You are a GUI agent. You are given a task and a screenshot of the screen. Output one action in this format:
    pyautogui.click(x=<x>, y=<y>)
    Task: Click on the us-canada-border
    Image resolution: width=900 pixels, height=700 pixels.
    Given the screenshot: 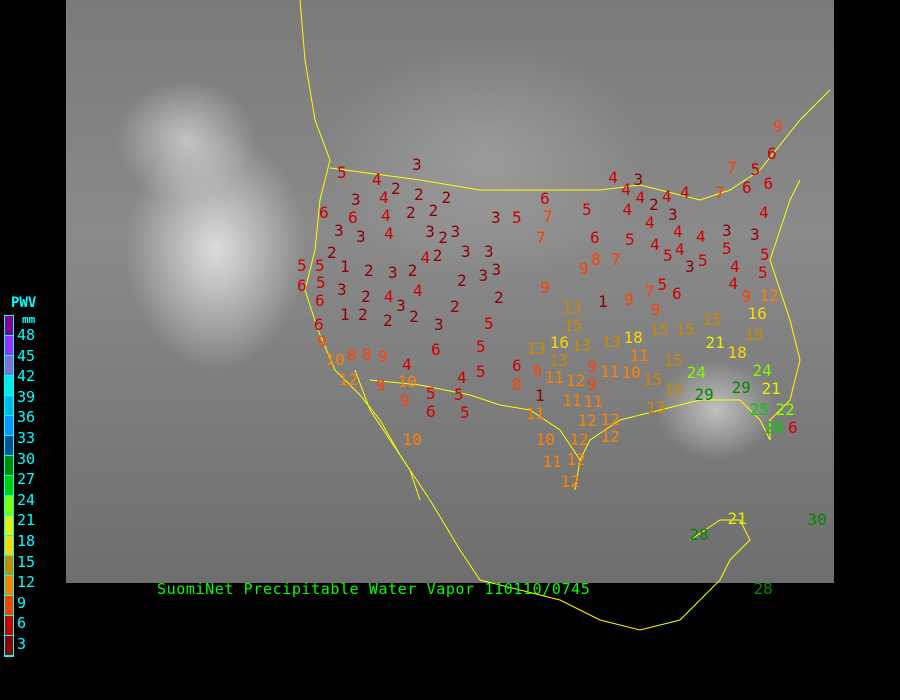 What is the action you would take?
    pyautogui.click(x=580, y=145)
    